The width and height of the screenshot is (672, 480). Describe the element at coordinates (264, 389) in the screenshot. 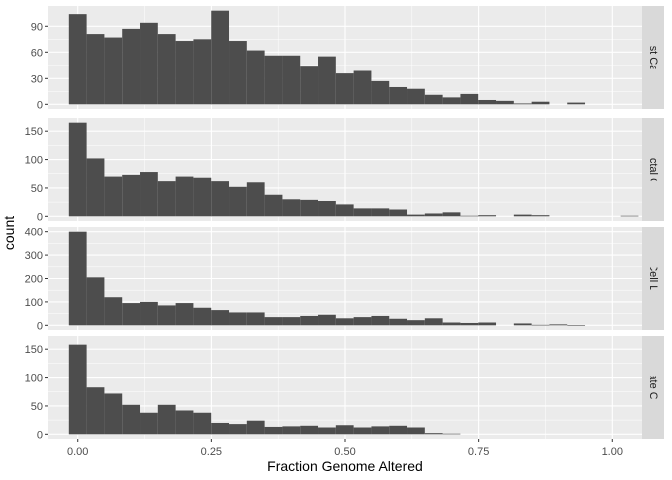

I see `histogram-bars` at that location.